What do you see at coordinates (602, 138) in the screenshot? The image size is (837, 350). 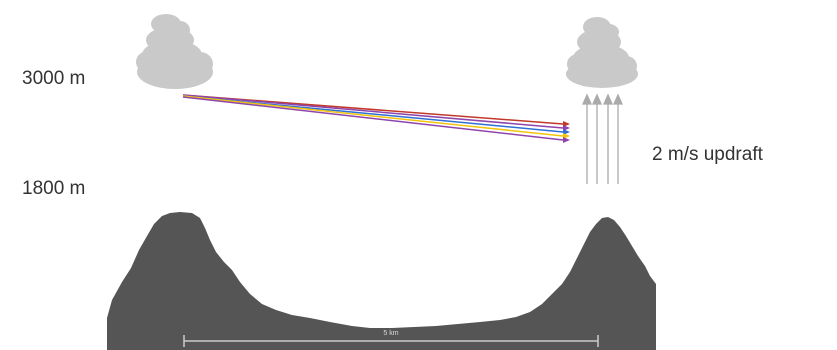 I see `updraft-arrows` at bounding box center [602, 138].